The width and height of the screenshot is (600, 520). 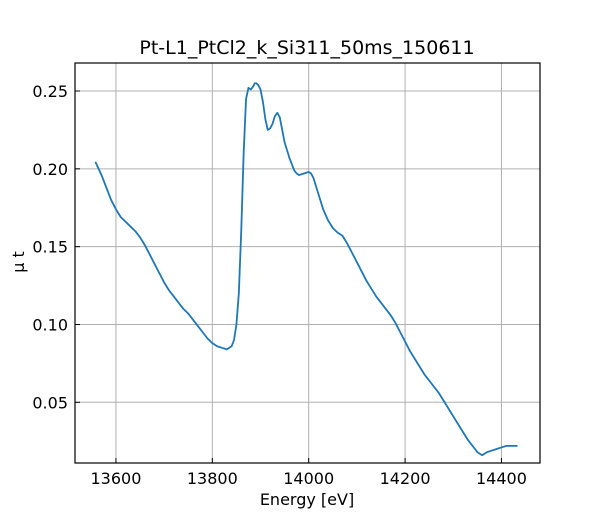 I want to click on x-tick-label: 14200, so click(x=405, y=478).